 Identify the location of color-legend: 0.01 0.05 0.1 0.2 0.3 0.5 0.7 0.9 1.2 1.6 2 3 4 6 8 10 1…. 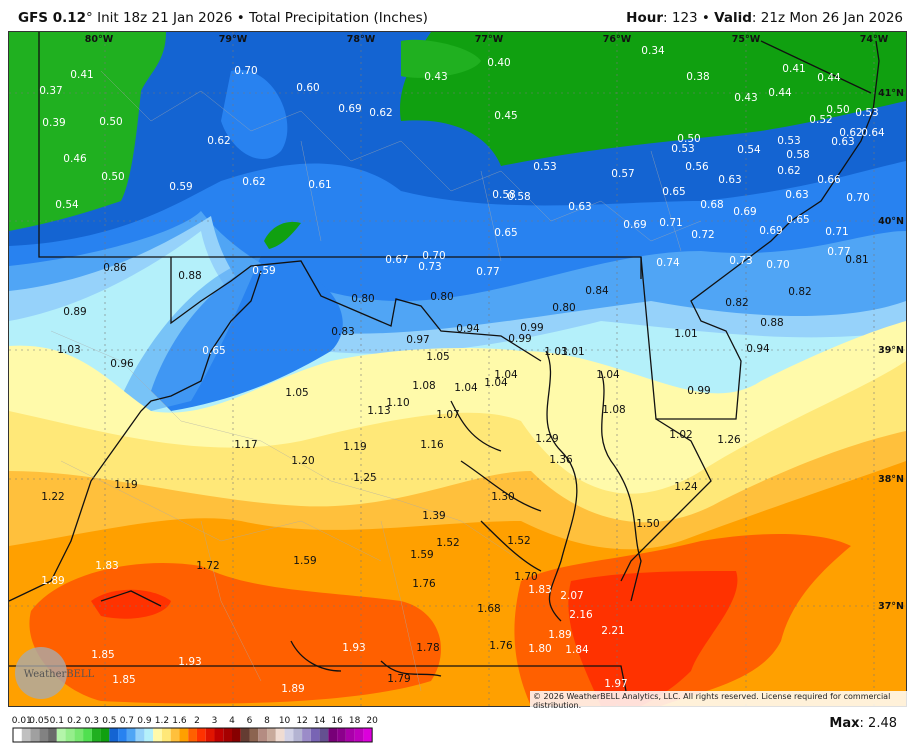
(456, 728).